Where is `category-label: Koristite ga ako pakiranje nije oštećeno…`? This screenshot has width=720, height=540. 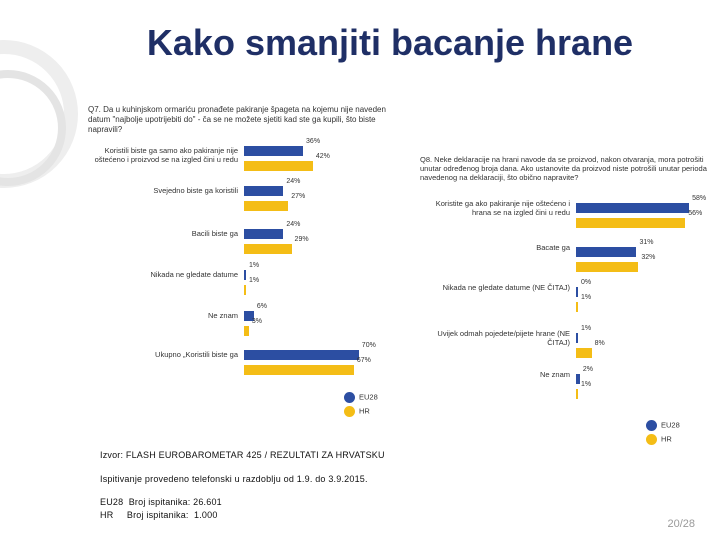
category-label: Koristite ga ako pakiranje nije oštećeno… is located at coordinates (502, 208).